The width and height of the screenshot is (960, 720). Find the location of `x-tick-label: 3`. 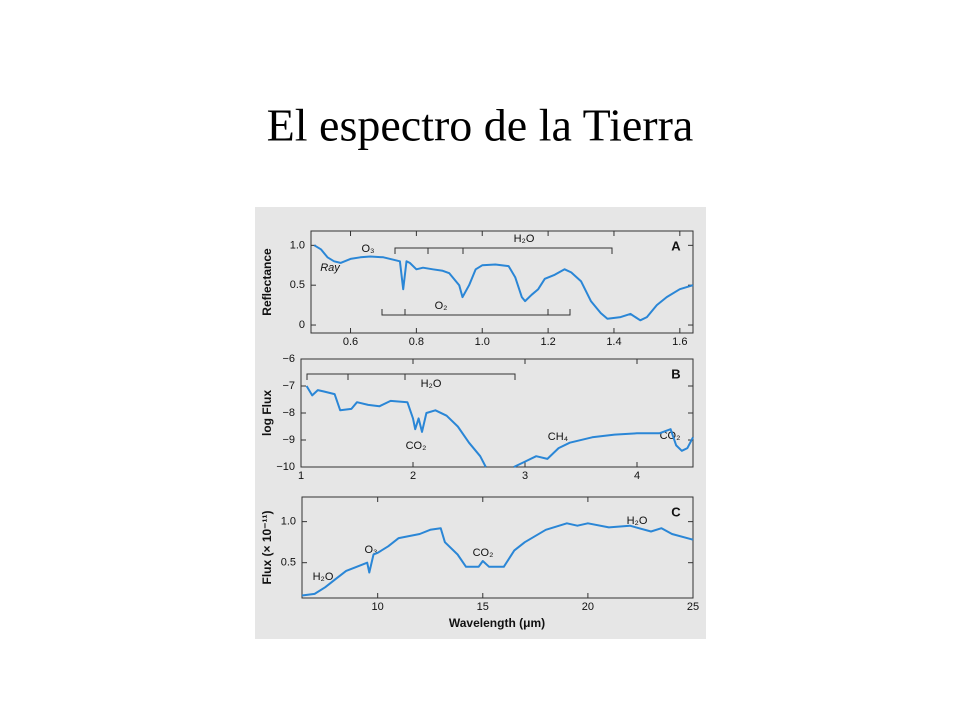

x-tick-label: 3 is located at coordinates (525, 476).